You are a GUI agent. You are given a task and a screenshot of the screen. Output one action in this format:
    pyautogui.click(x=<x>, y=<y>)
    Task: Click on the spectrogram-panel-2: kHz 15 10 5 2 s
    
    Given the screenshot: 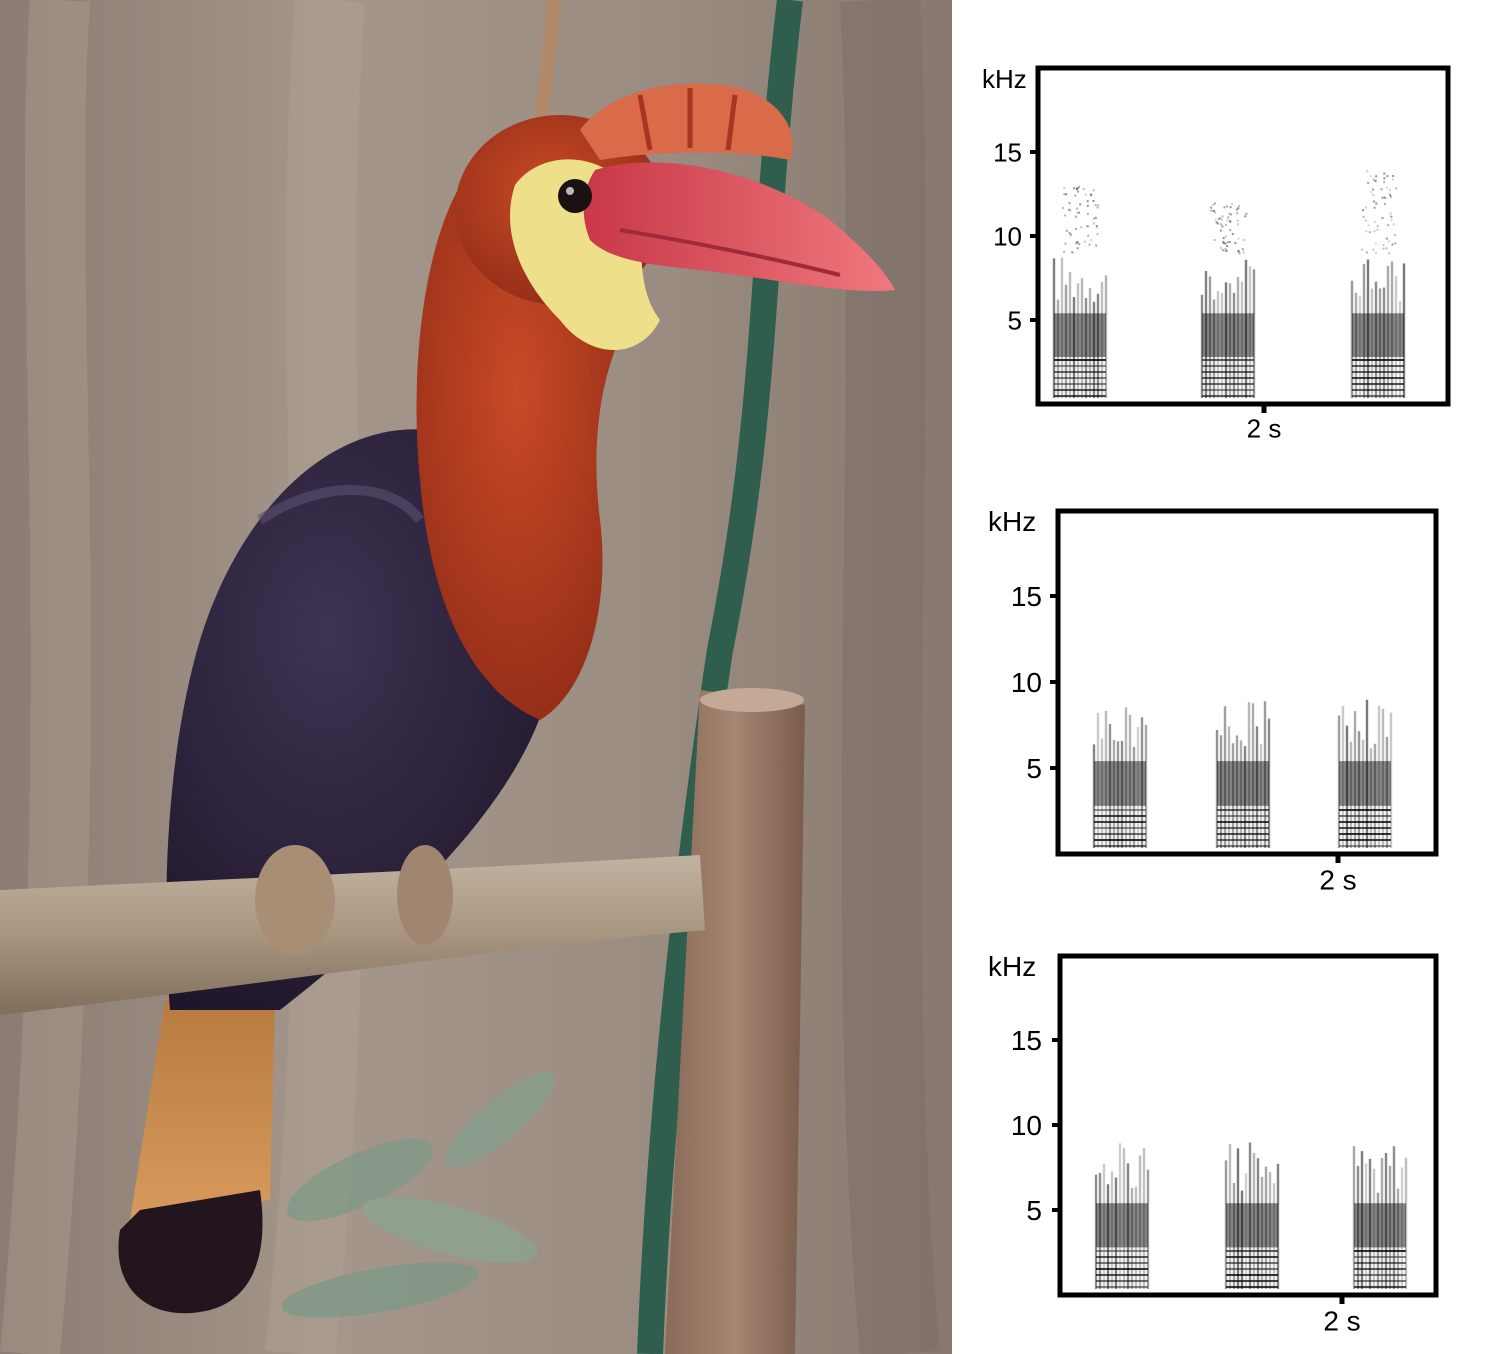 What is the action you would take?
    pyautogui.click(x=1213, y=701)
    